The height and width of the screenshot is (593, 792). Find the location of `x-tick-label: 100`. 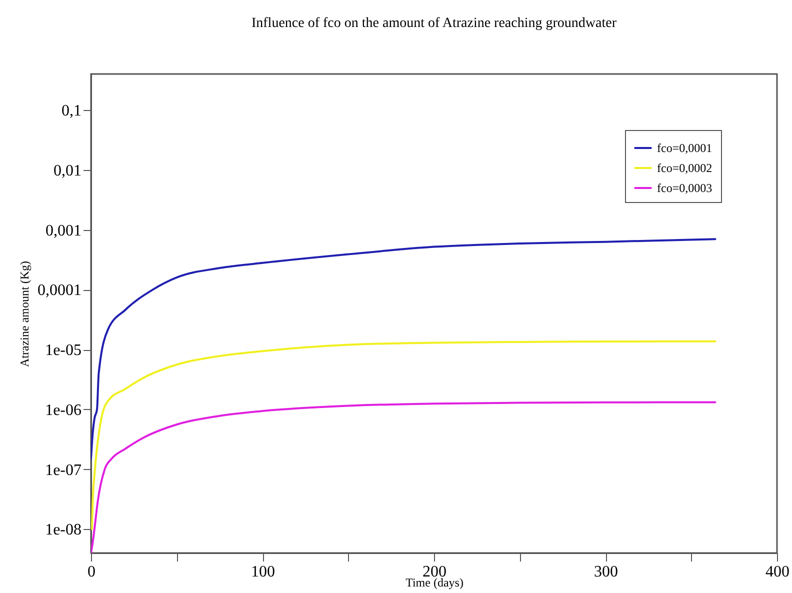

x-tick-label: 100 is located at coordinates (263, 572).